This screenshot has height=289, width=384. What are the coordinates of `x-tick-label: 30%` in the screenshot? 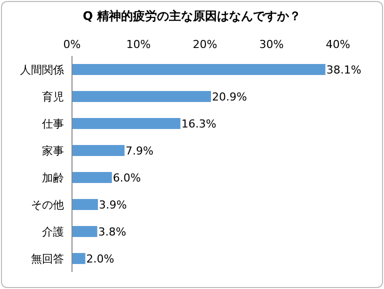 It's located at (271, 44).